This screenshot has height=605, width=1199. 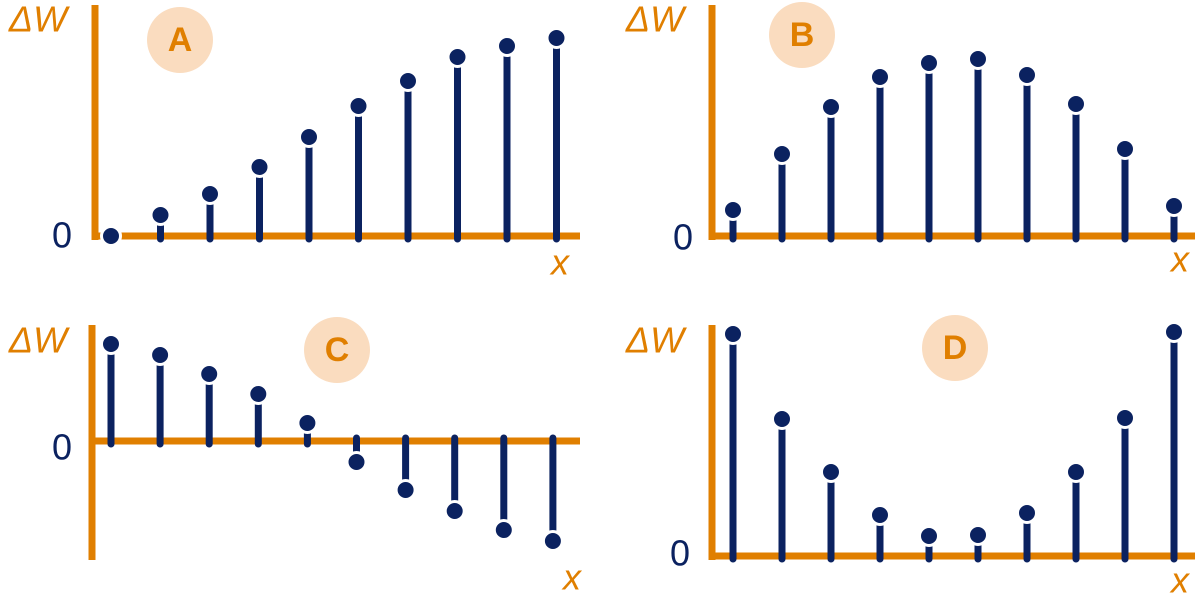 I want to click on chart-title: B, so click(x=802, y=35).